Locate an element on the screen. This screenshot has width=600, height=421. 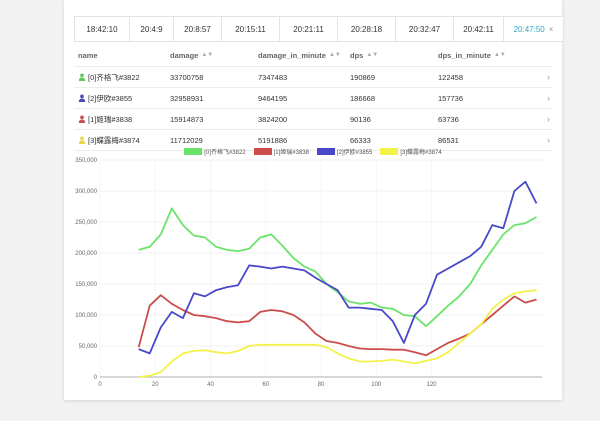
cell-dps: 66333 is located at coordinates (360, 140).